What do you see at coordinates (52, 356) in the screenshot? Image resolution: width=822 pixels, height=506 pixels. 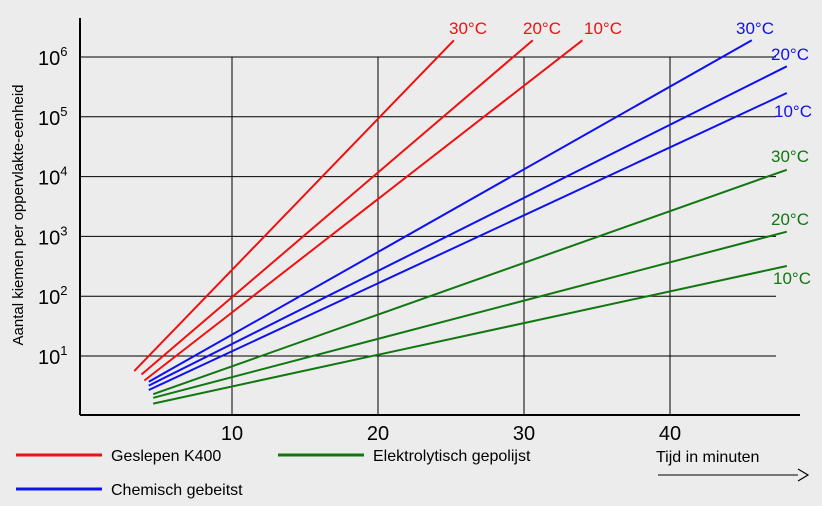 I see `y-tick-label-1: 10¹` at bounding box center [52, 356].